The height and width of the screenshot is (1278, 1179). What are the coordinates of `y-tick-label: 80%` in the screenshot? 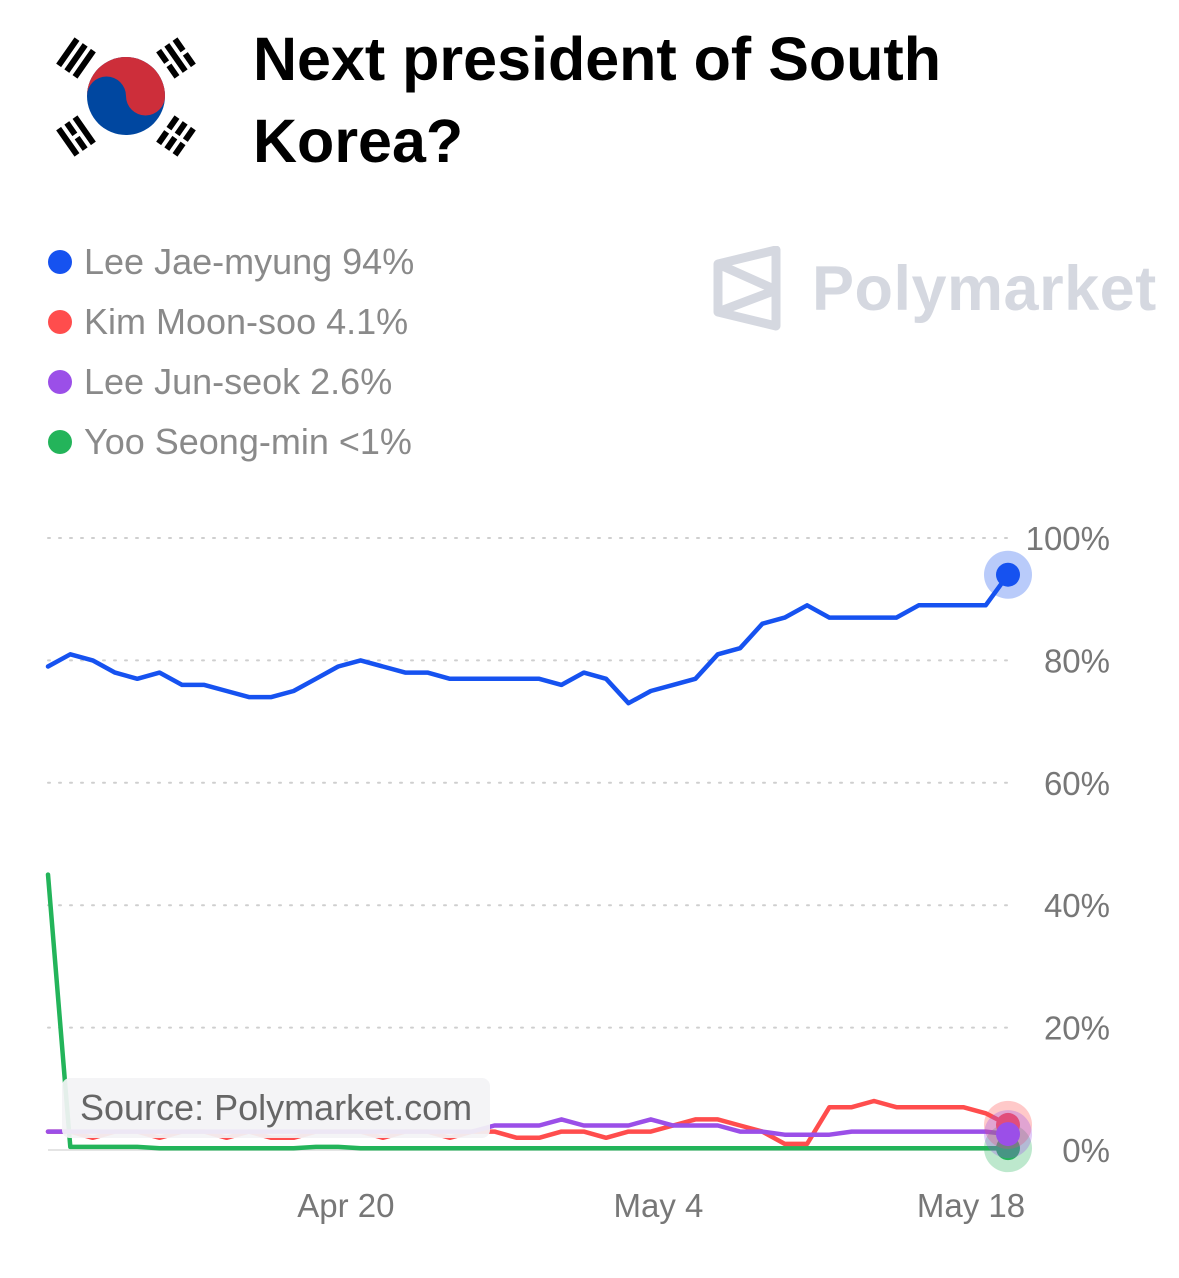 It's located at (1077, 660).